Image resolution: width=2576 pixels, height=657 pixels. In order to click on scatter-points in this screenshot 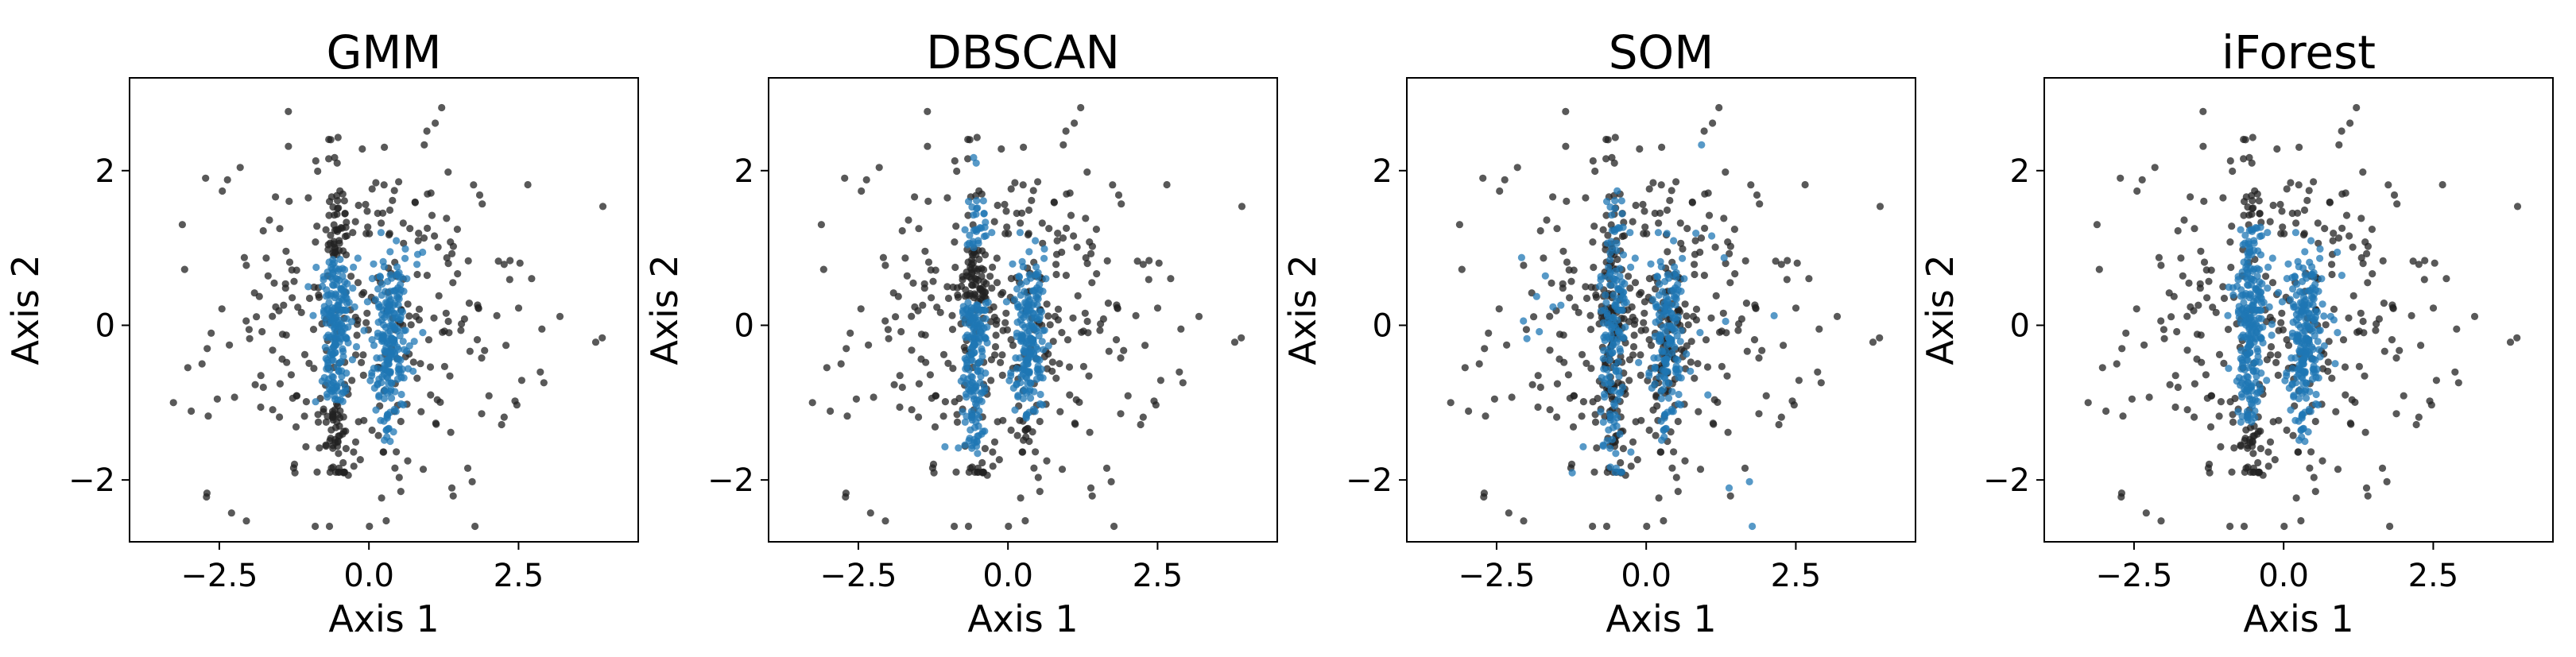, I will do `click(2303, 317)`.